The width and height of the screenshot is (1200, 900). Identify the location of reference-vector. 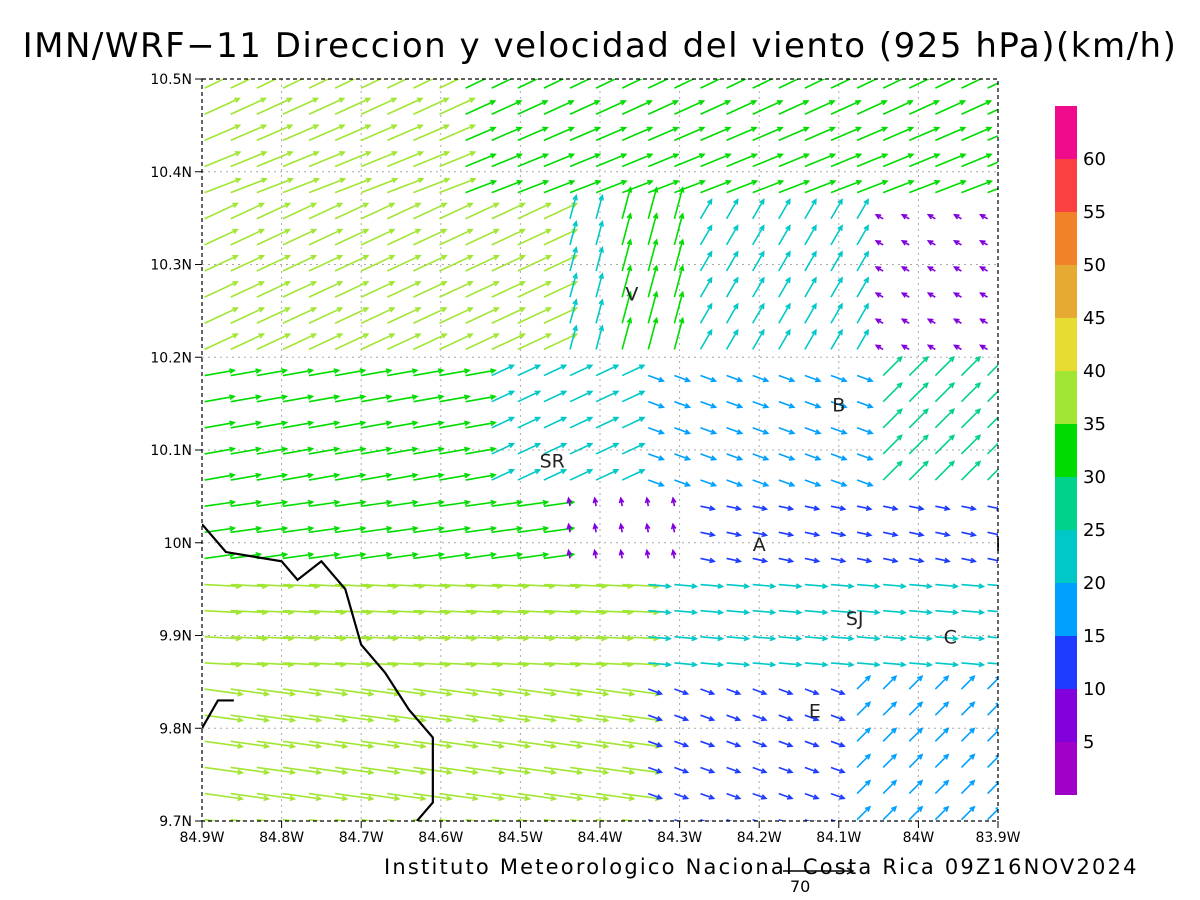
(819, 871).